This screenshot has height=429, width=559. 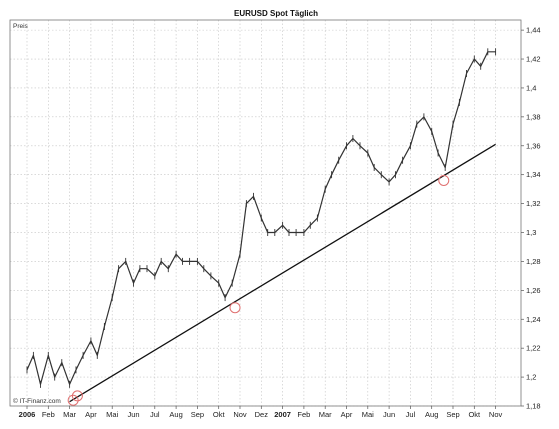 What do you see at coordinates (533, 348) in the screenshot?
I see `y-tick-label: 1,22` at bounding box center [533, 348].